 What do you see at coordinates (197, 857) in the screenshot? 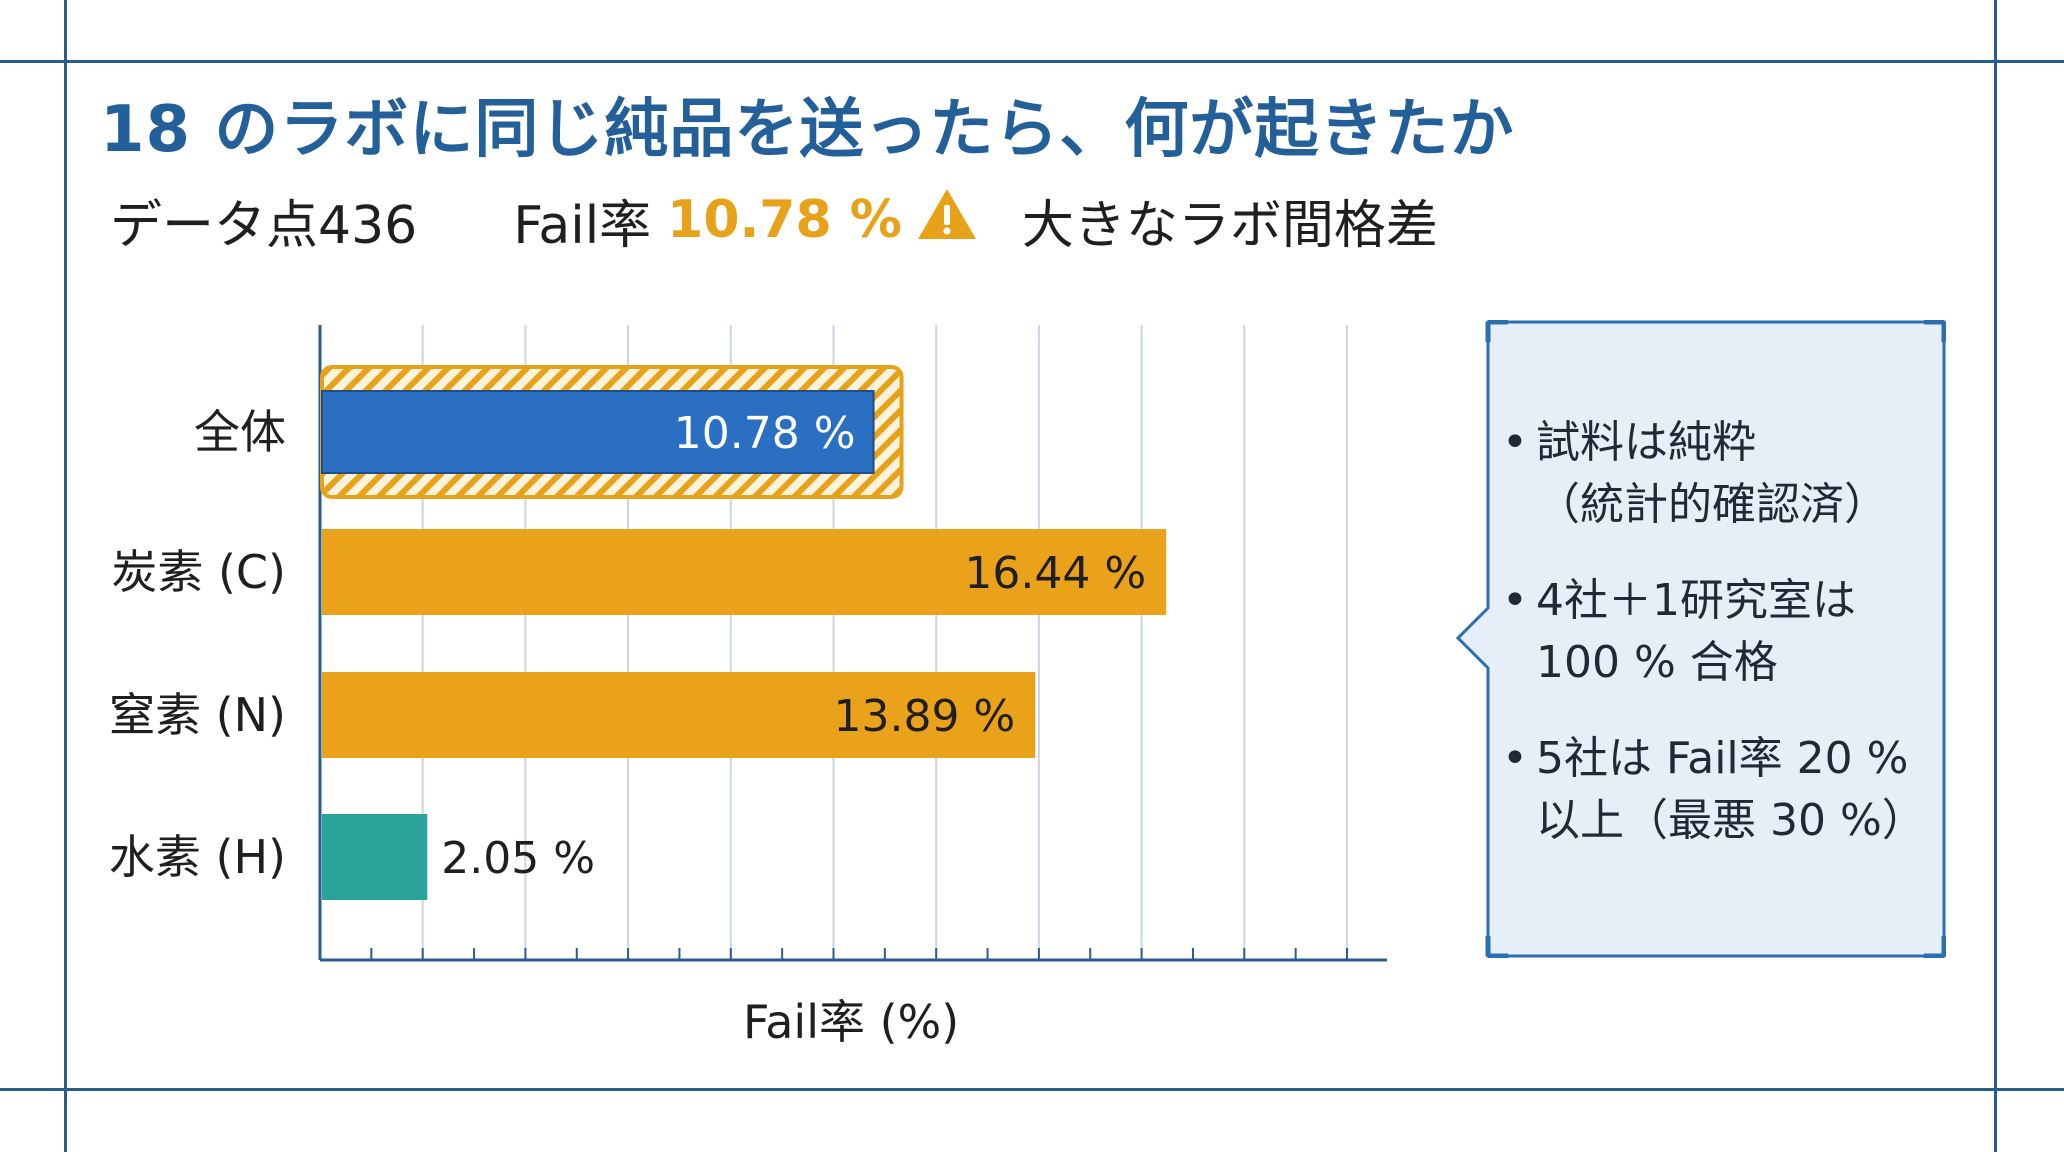
I see `category-label: 水素 (H)` at bounding box center [197, 857].